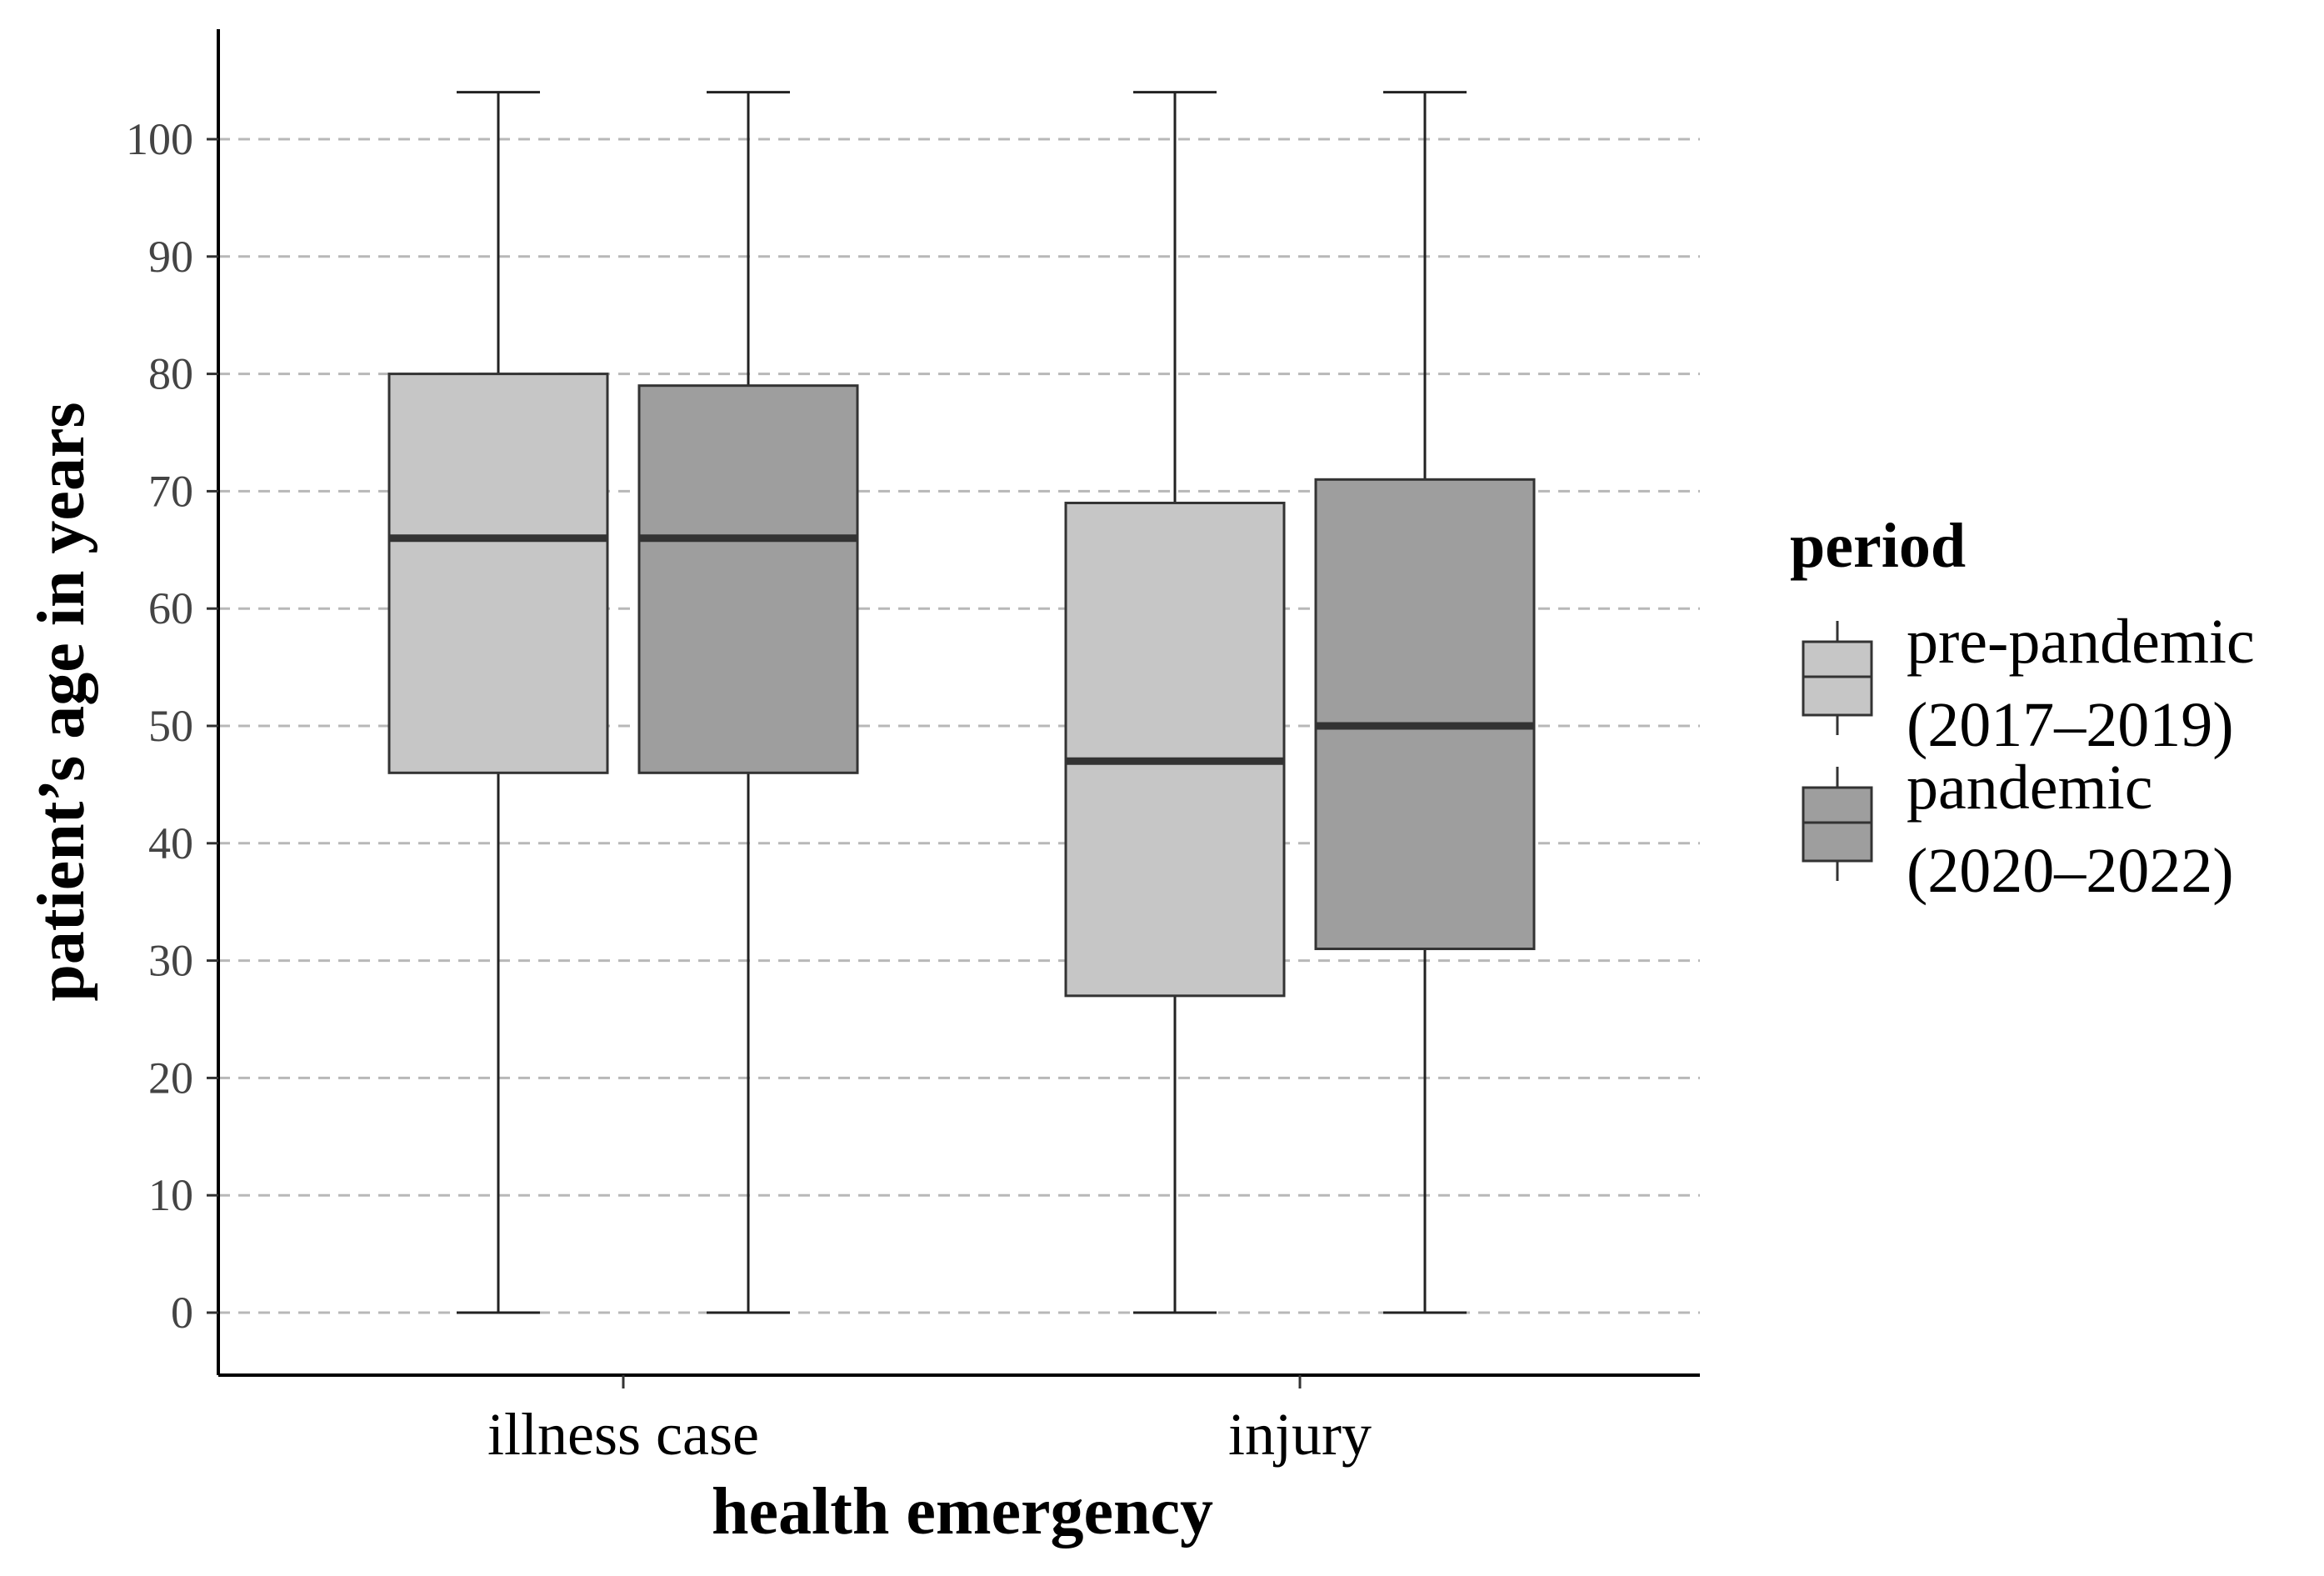  Describe the element at coordinates (2070, 871) in the screenshot. I see `legend-label-pandemic-line2: (2020–2022)` at that location.